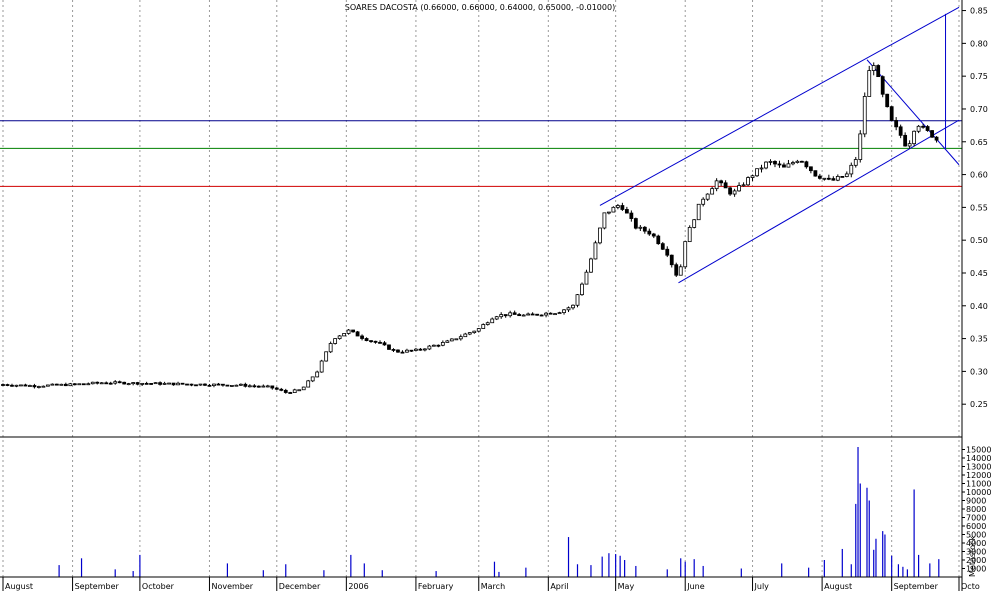 This screenshot has width=994, height=591. I want to click on volume-tick-label: 11000, so click(978, 484).